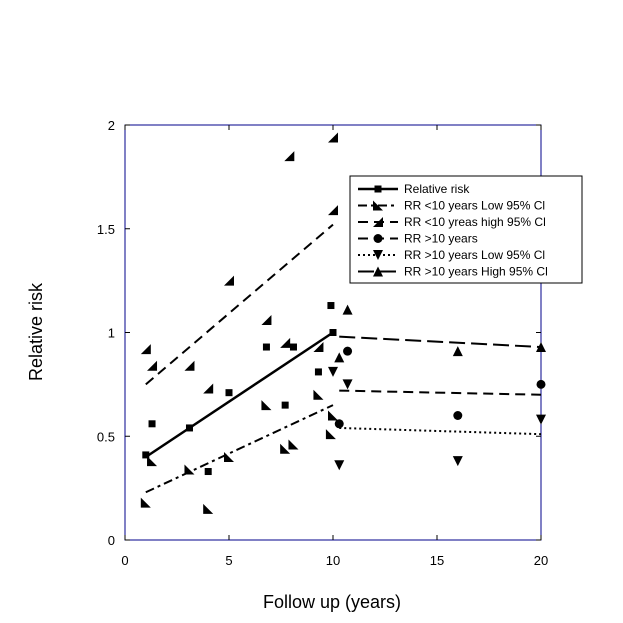 The height and width of the screenshot is (623, 623). What do you see at coordinates (541, 560) in the screenshot?
I see `x-tick-label: 20` at bounding box center [541, 560].